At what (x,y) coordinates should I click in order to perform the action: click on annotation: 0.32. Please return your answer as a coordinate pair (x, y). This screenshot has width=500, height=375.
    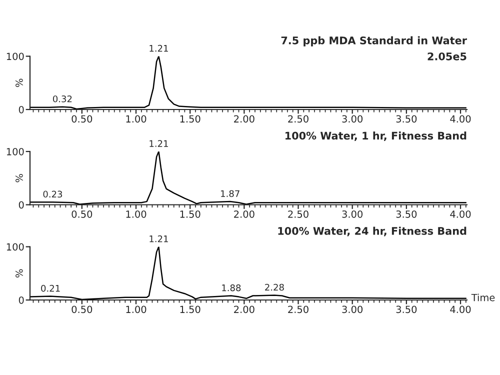
    Looking at the image, I should click on (62, 98).